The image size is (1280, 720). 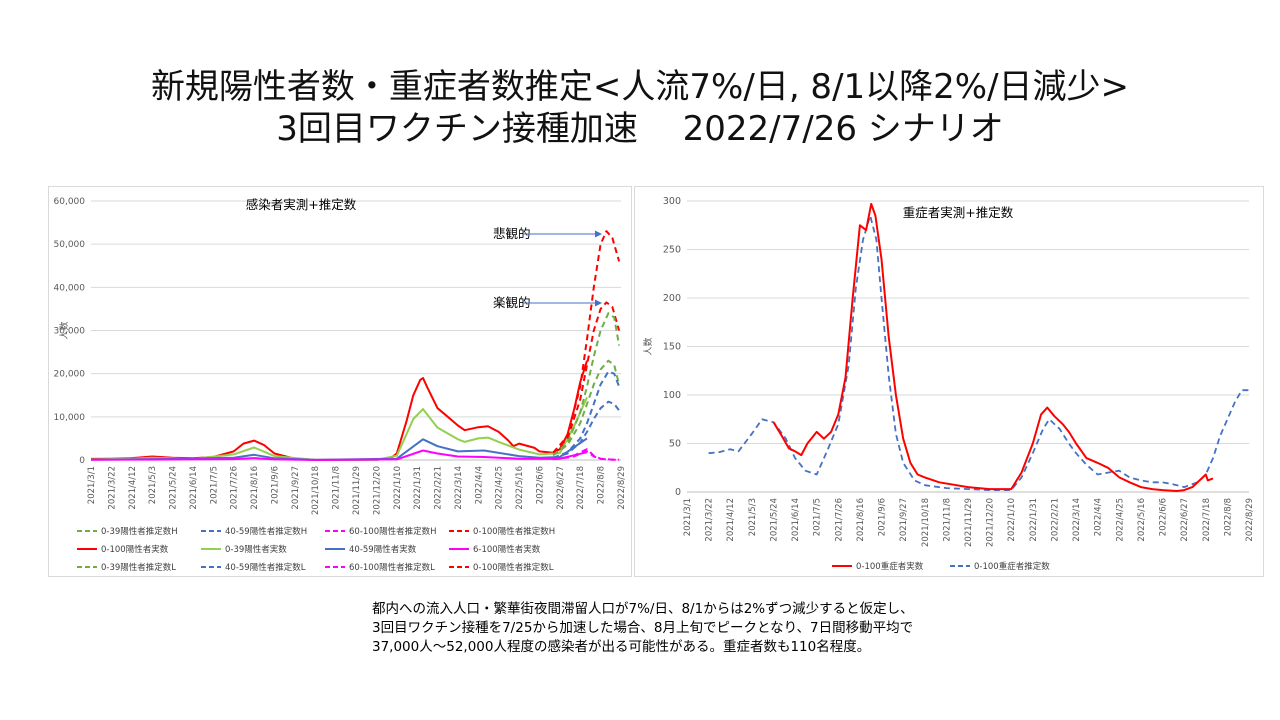 I want to click on y-tick-label: 150, so click(x=672, y=347).